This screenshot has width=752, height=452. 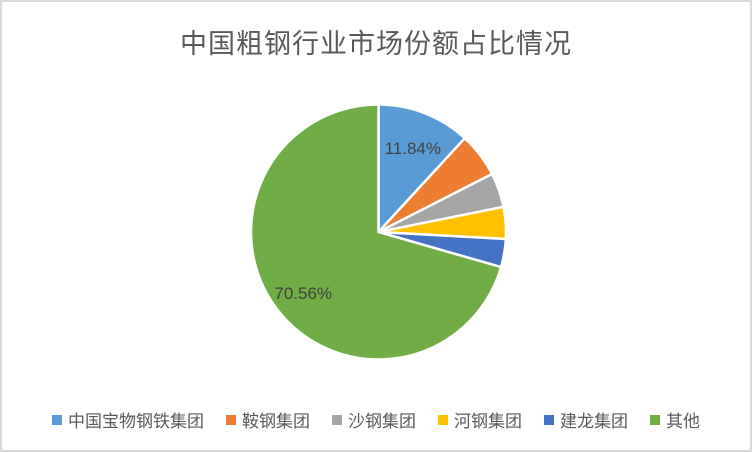 I want to click on legend-item-5: 建龙集团, so click(x=586, y=419).